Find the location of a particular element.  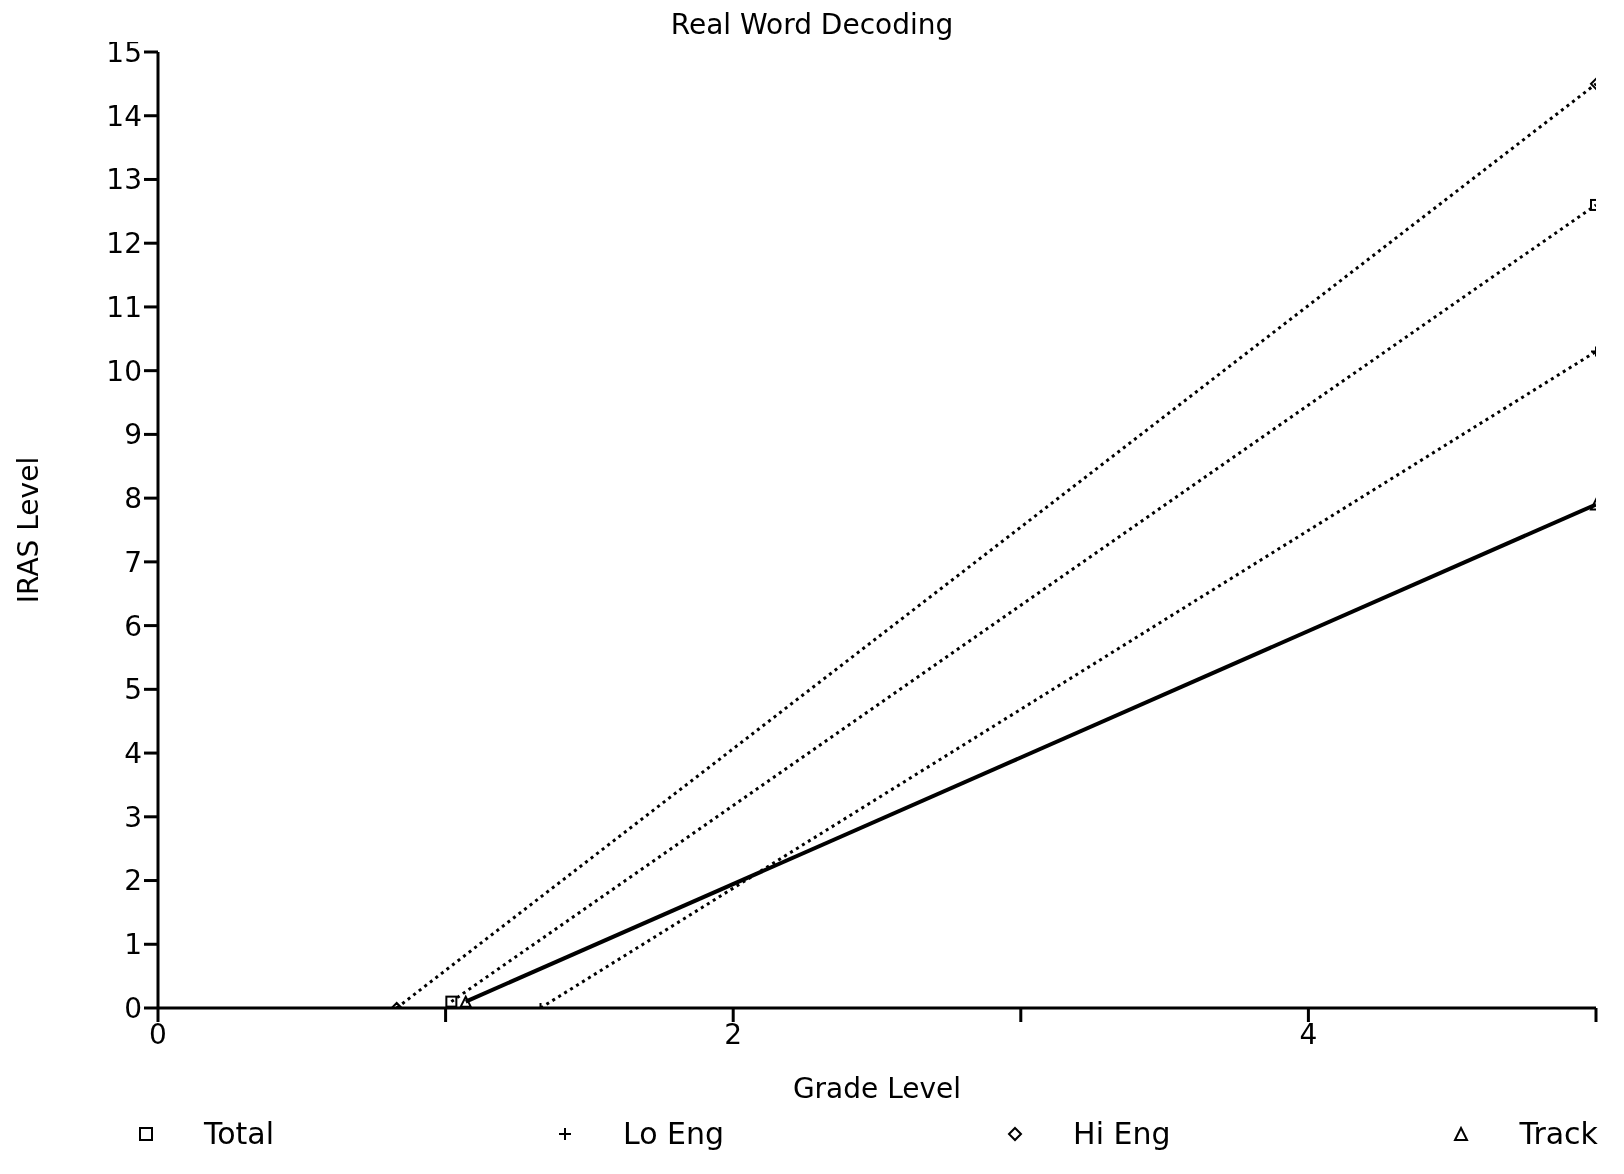

x-axis-title: Grade Level is located at coordinates (877, 1088).